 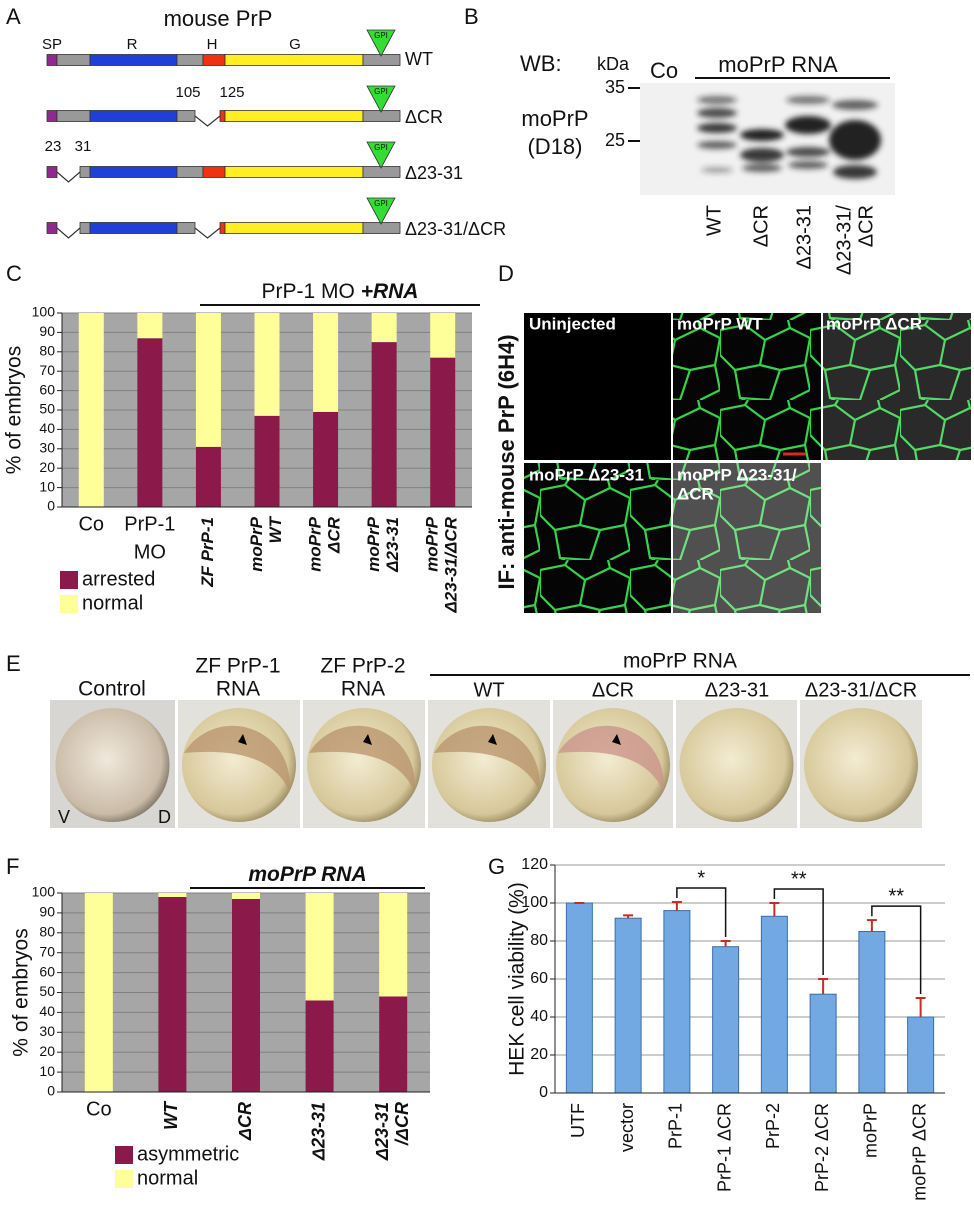 What do you see at coordinates (149, 524) in the screenshot?
I see `x-tick-label: PrP-1` at bounding box center [149, 524].